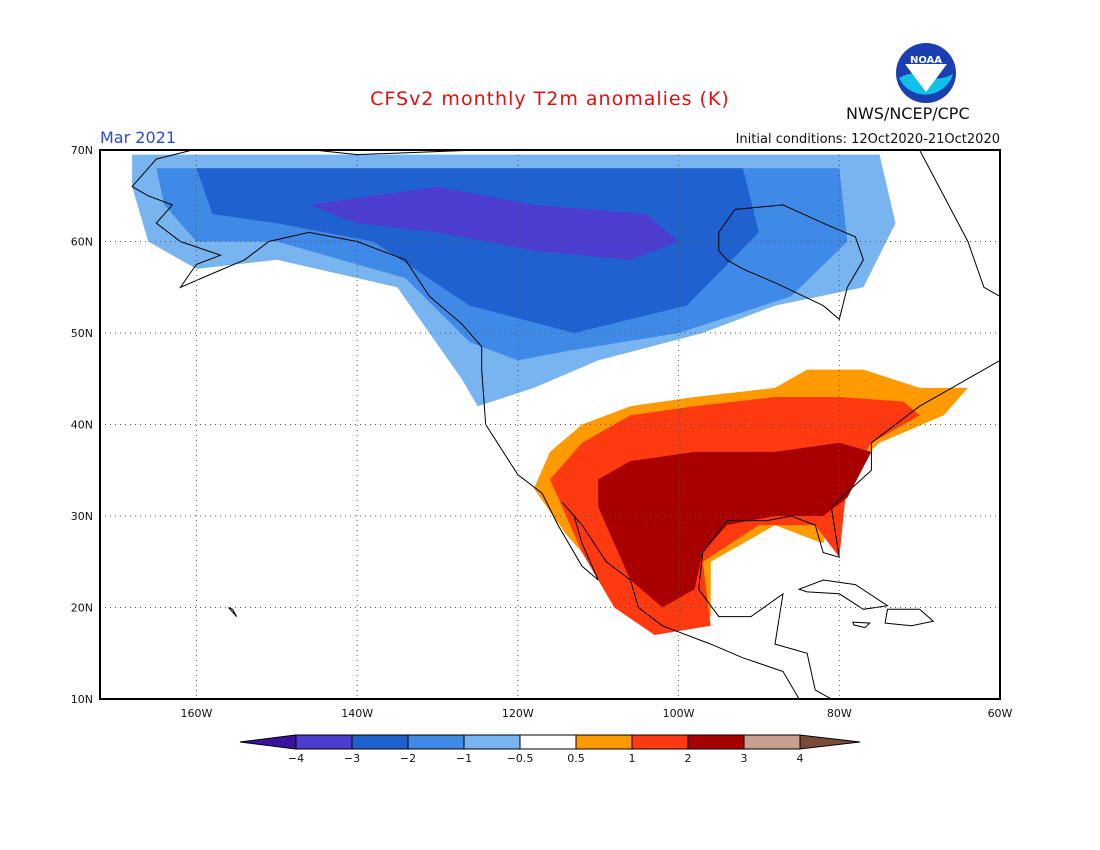  I want to click on coastline-hispaniola, so click(909, 617).